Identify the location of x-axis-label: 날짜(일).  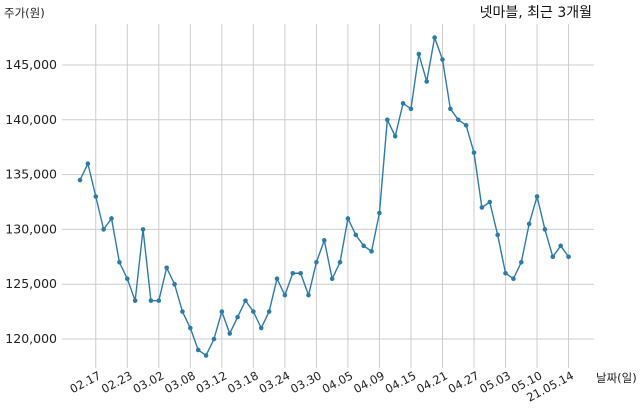
(616, 378).